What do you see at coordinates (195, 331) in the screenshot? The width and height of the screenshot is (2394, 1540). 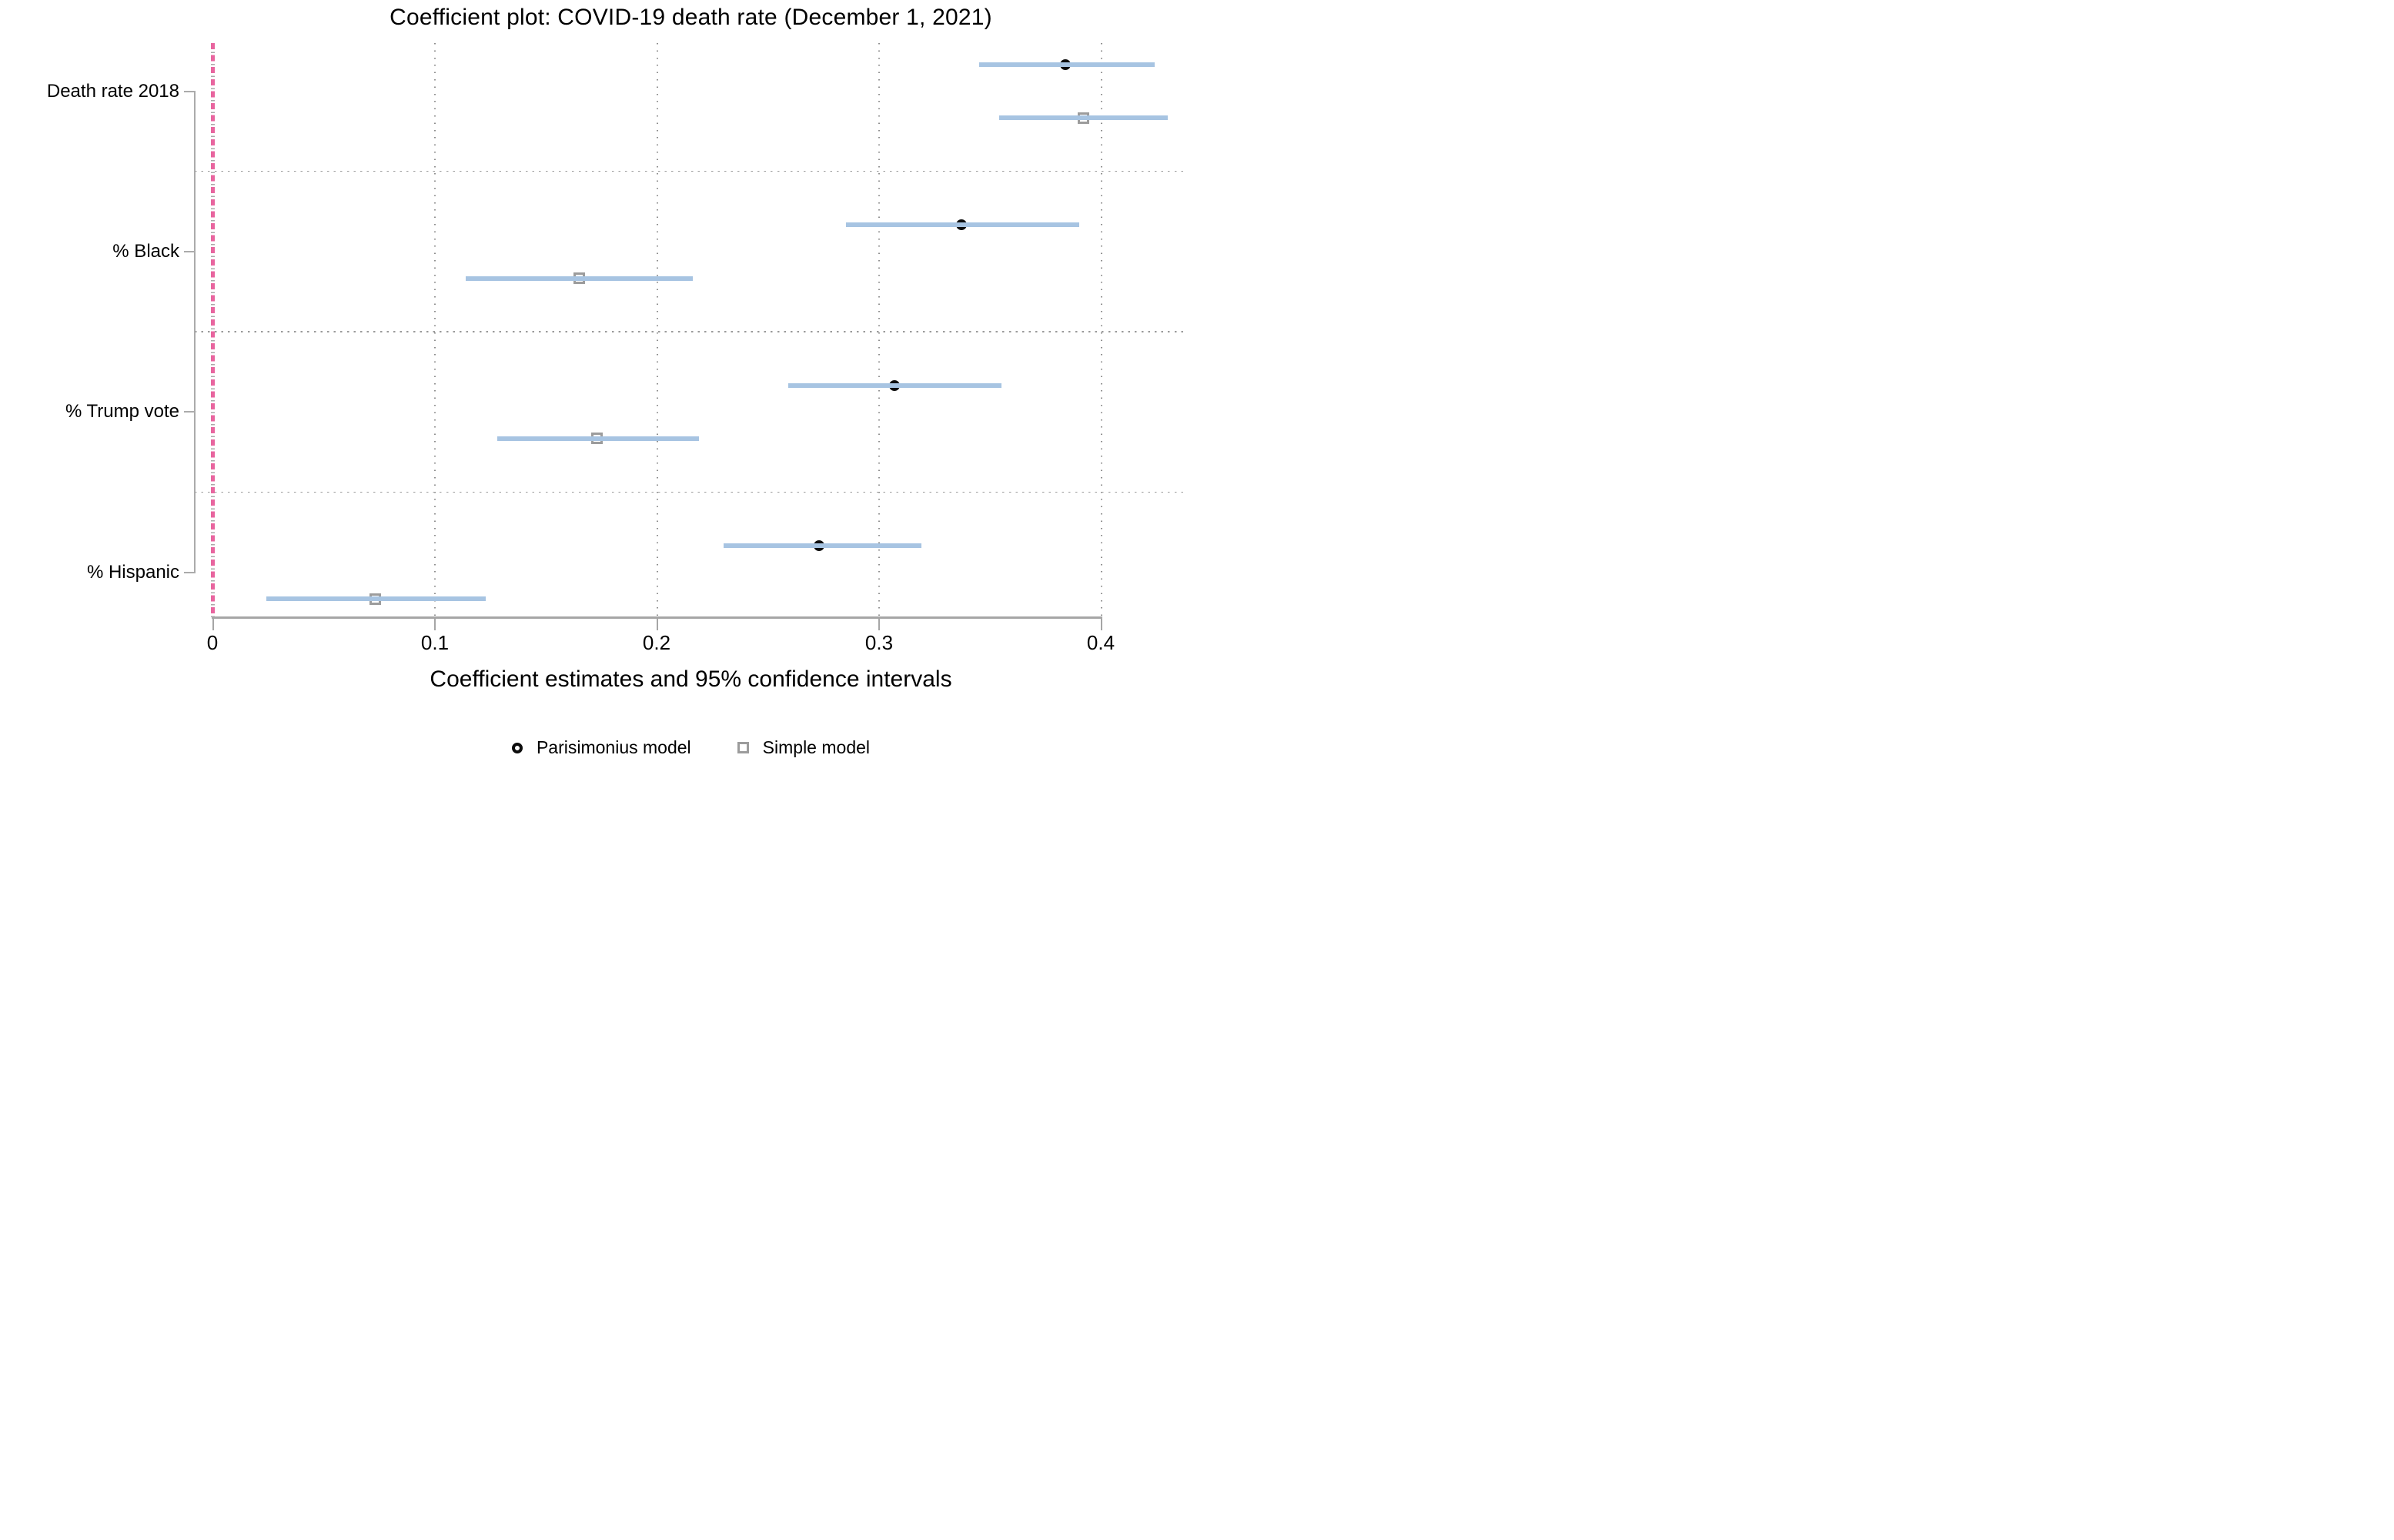 I see `y-axis-line` at bounding box center [195, 331].